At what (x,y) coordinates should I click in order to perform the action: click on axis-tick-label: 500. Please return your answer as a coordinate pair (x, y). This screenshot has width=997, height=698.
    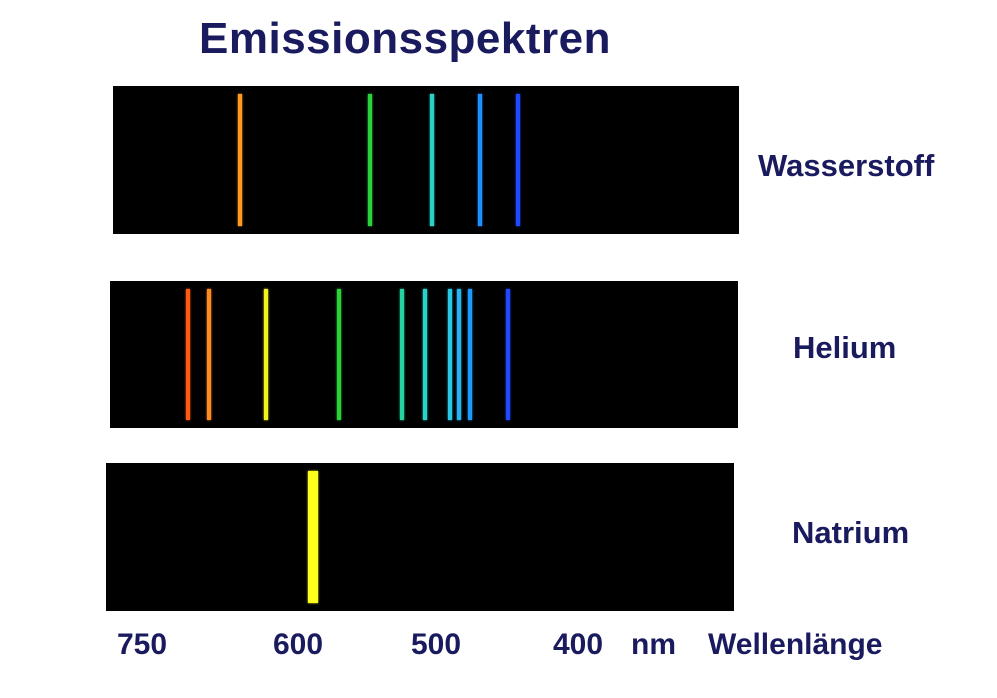
    Looking at the image, I should click on (436, 644).